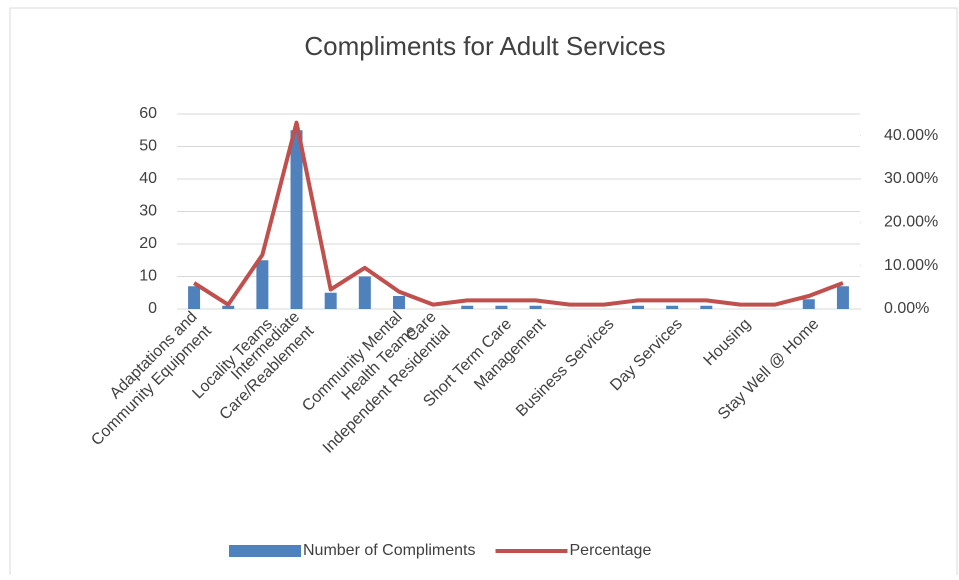 This screenshot has height=580, width=959. What do you see at coordinates (152, 308) in the screenshot?
I see `y-tick-label: 0` at bounding box center [152, 308].